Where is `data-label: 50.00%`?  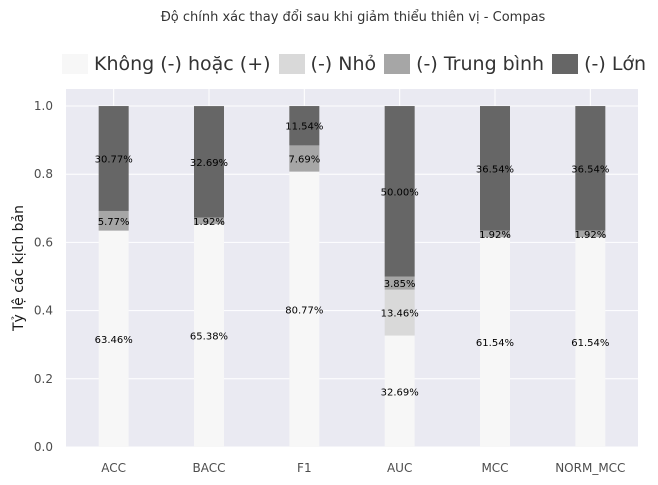
data-label: 50.00% is located at coordinates (400, 192).